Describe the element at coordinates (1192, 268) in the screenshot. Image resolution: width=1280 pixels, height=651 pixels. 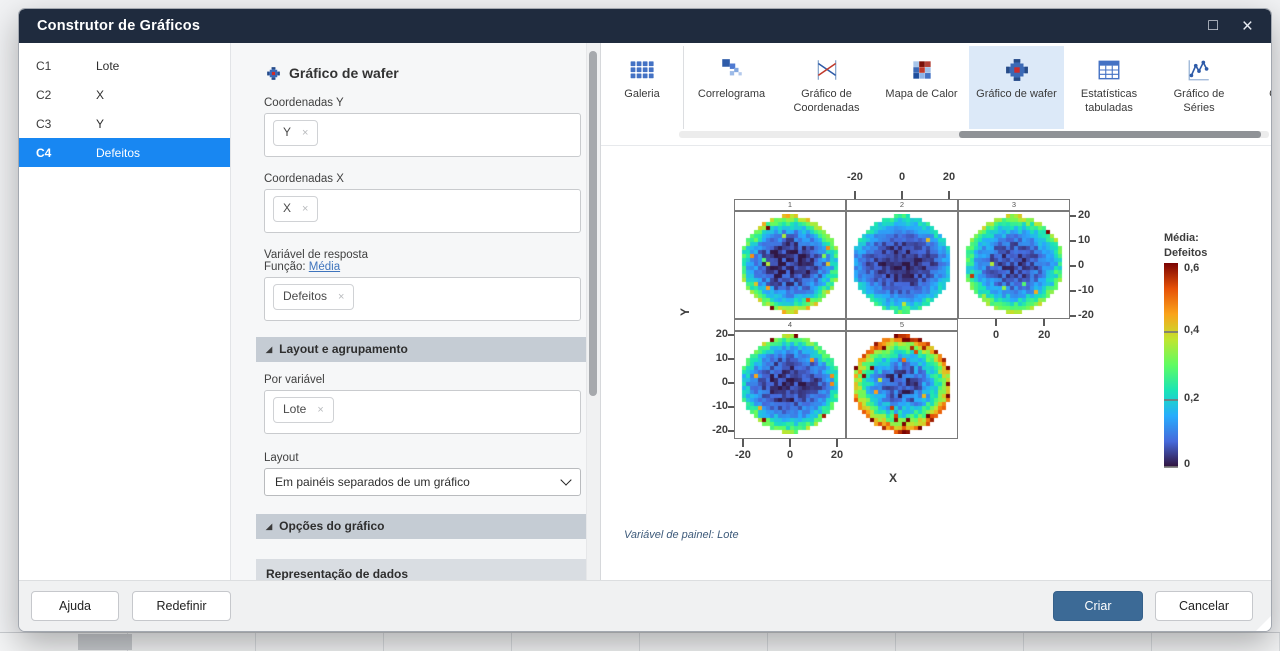
I see `legend-tick-label: 0,6` at that location.